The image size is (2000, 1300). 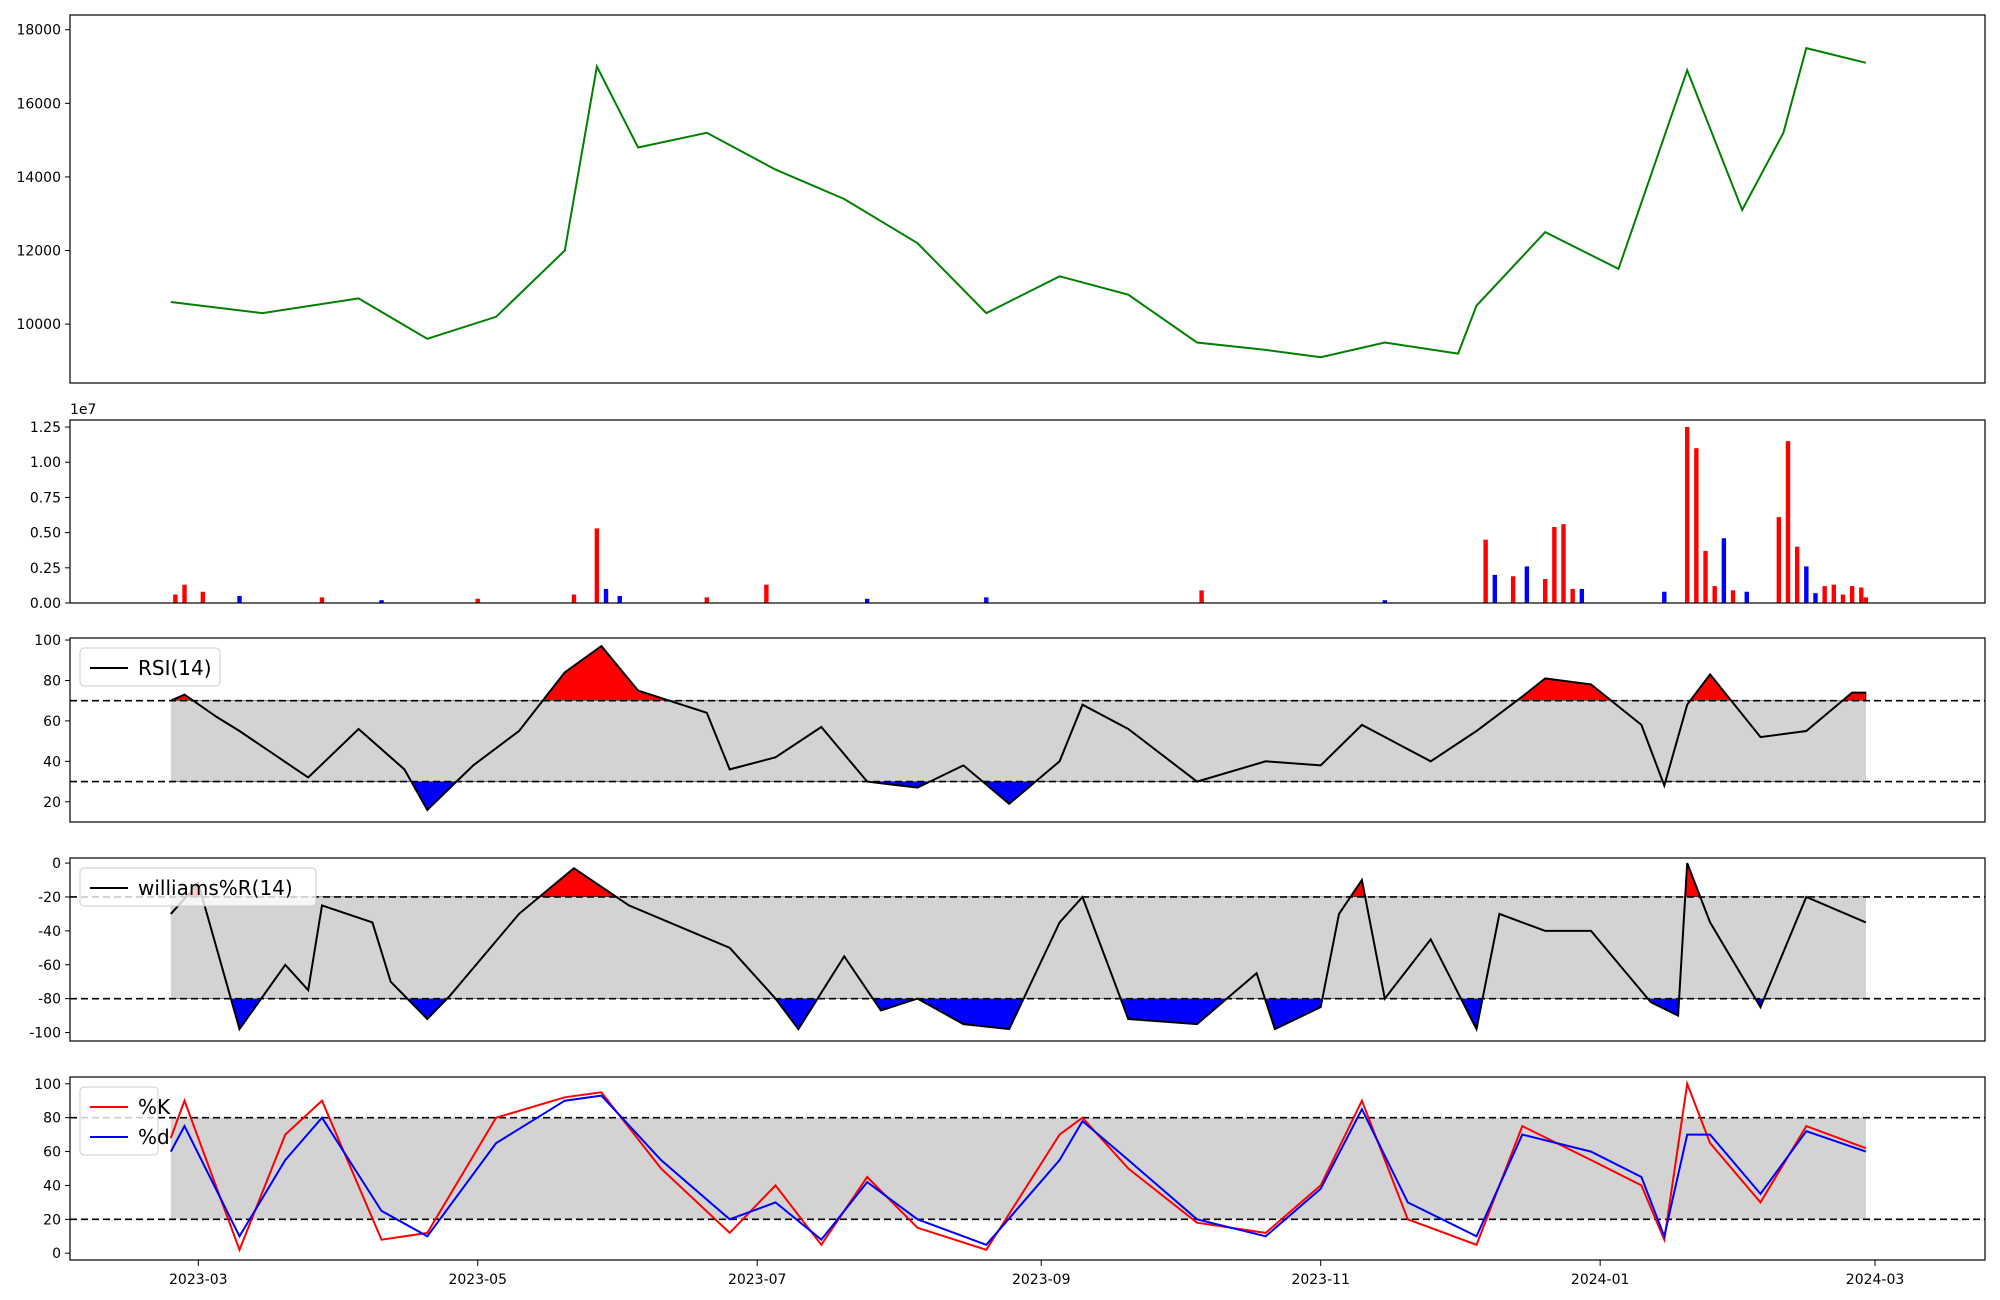 I want to click on rsi-band, so click(x=1018, y=741).